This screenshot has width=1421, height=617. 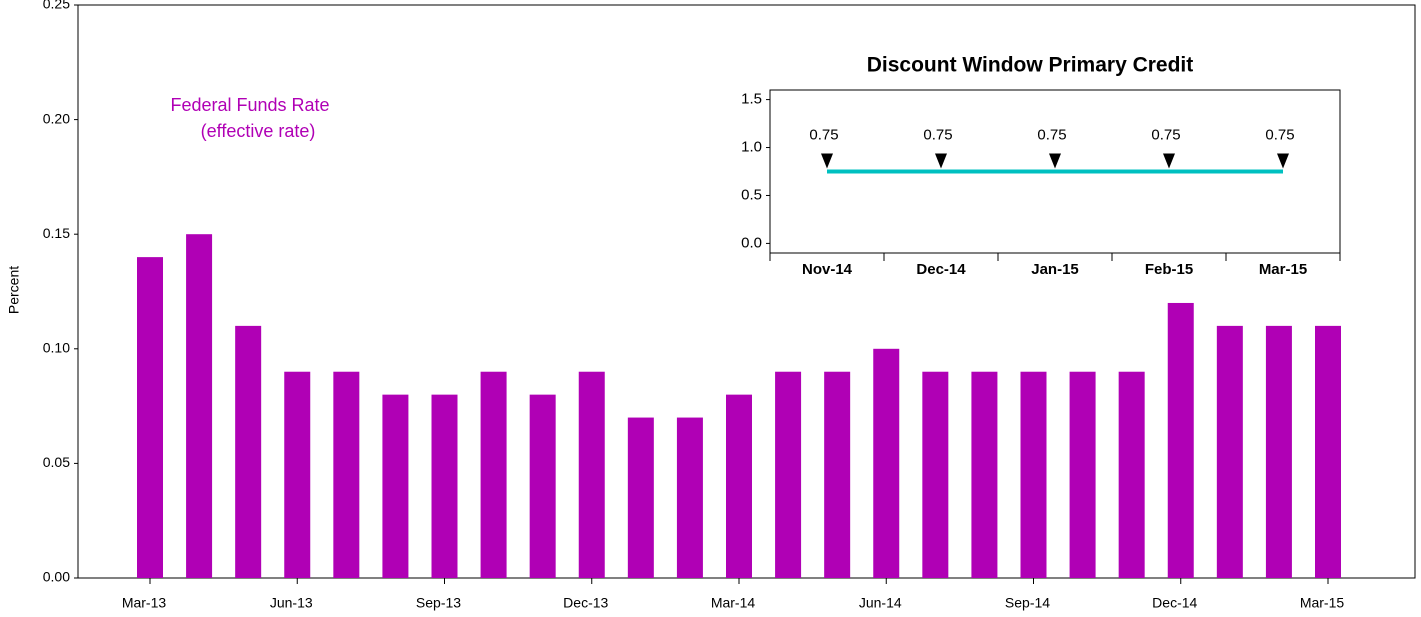 What do you see at coordinates (249, 105) in the screenshot?
I see `annotation: Federal Funds Rate` at bounding box center [249, 105].